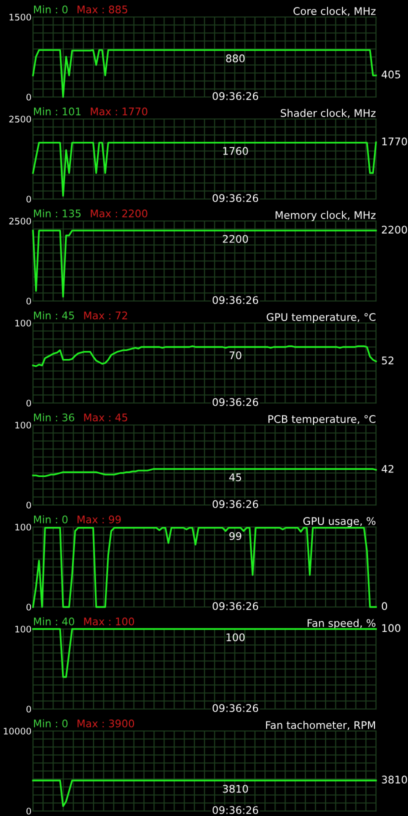 This screenshot has height=816, width=408. I want to click on text: Min : 135, so click(57, 213).